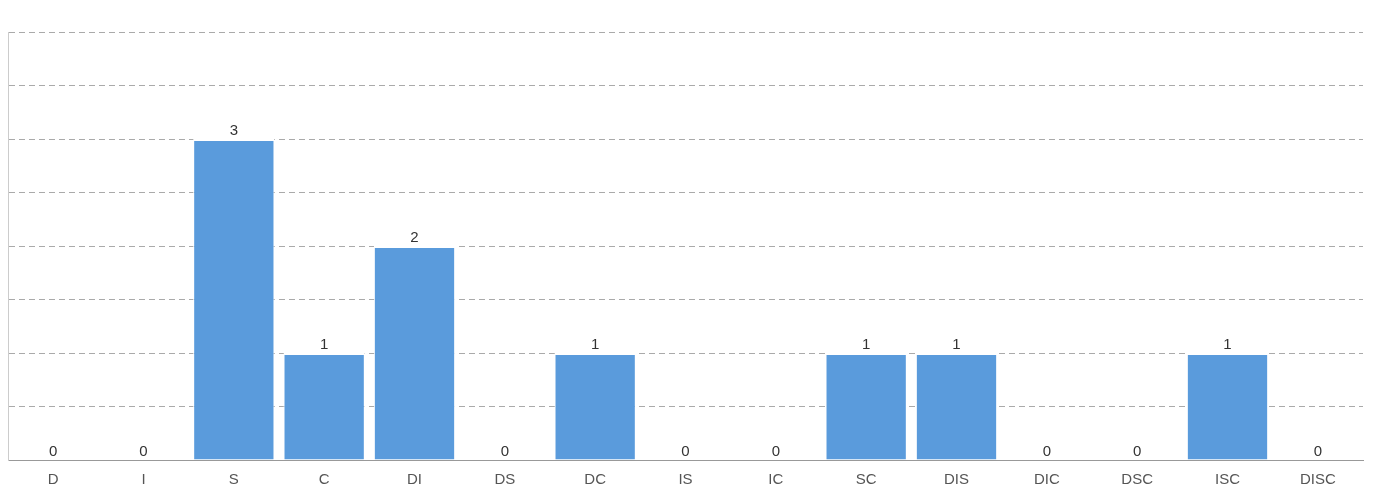 This screenshot has height=500, width=1377. What do you see at coordinates (324, 479) in the screenshot?
I see `x-tick-label: C` at bounding box center [324, 479].